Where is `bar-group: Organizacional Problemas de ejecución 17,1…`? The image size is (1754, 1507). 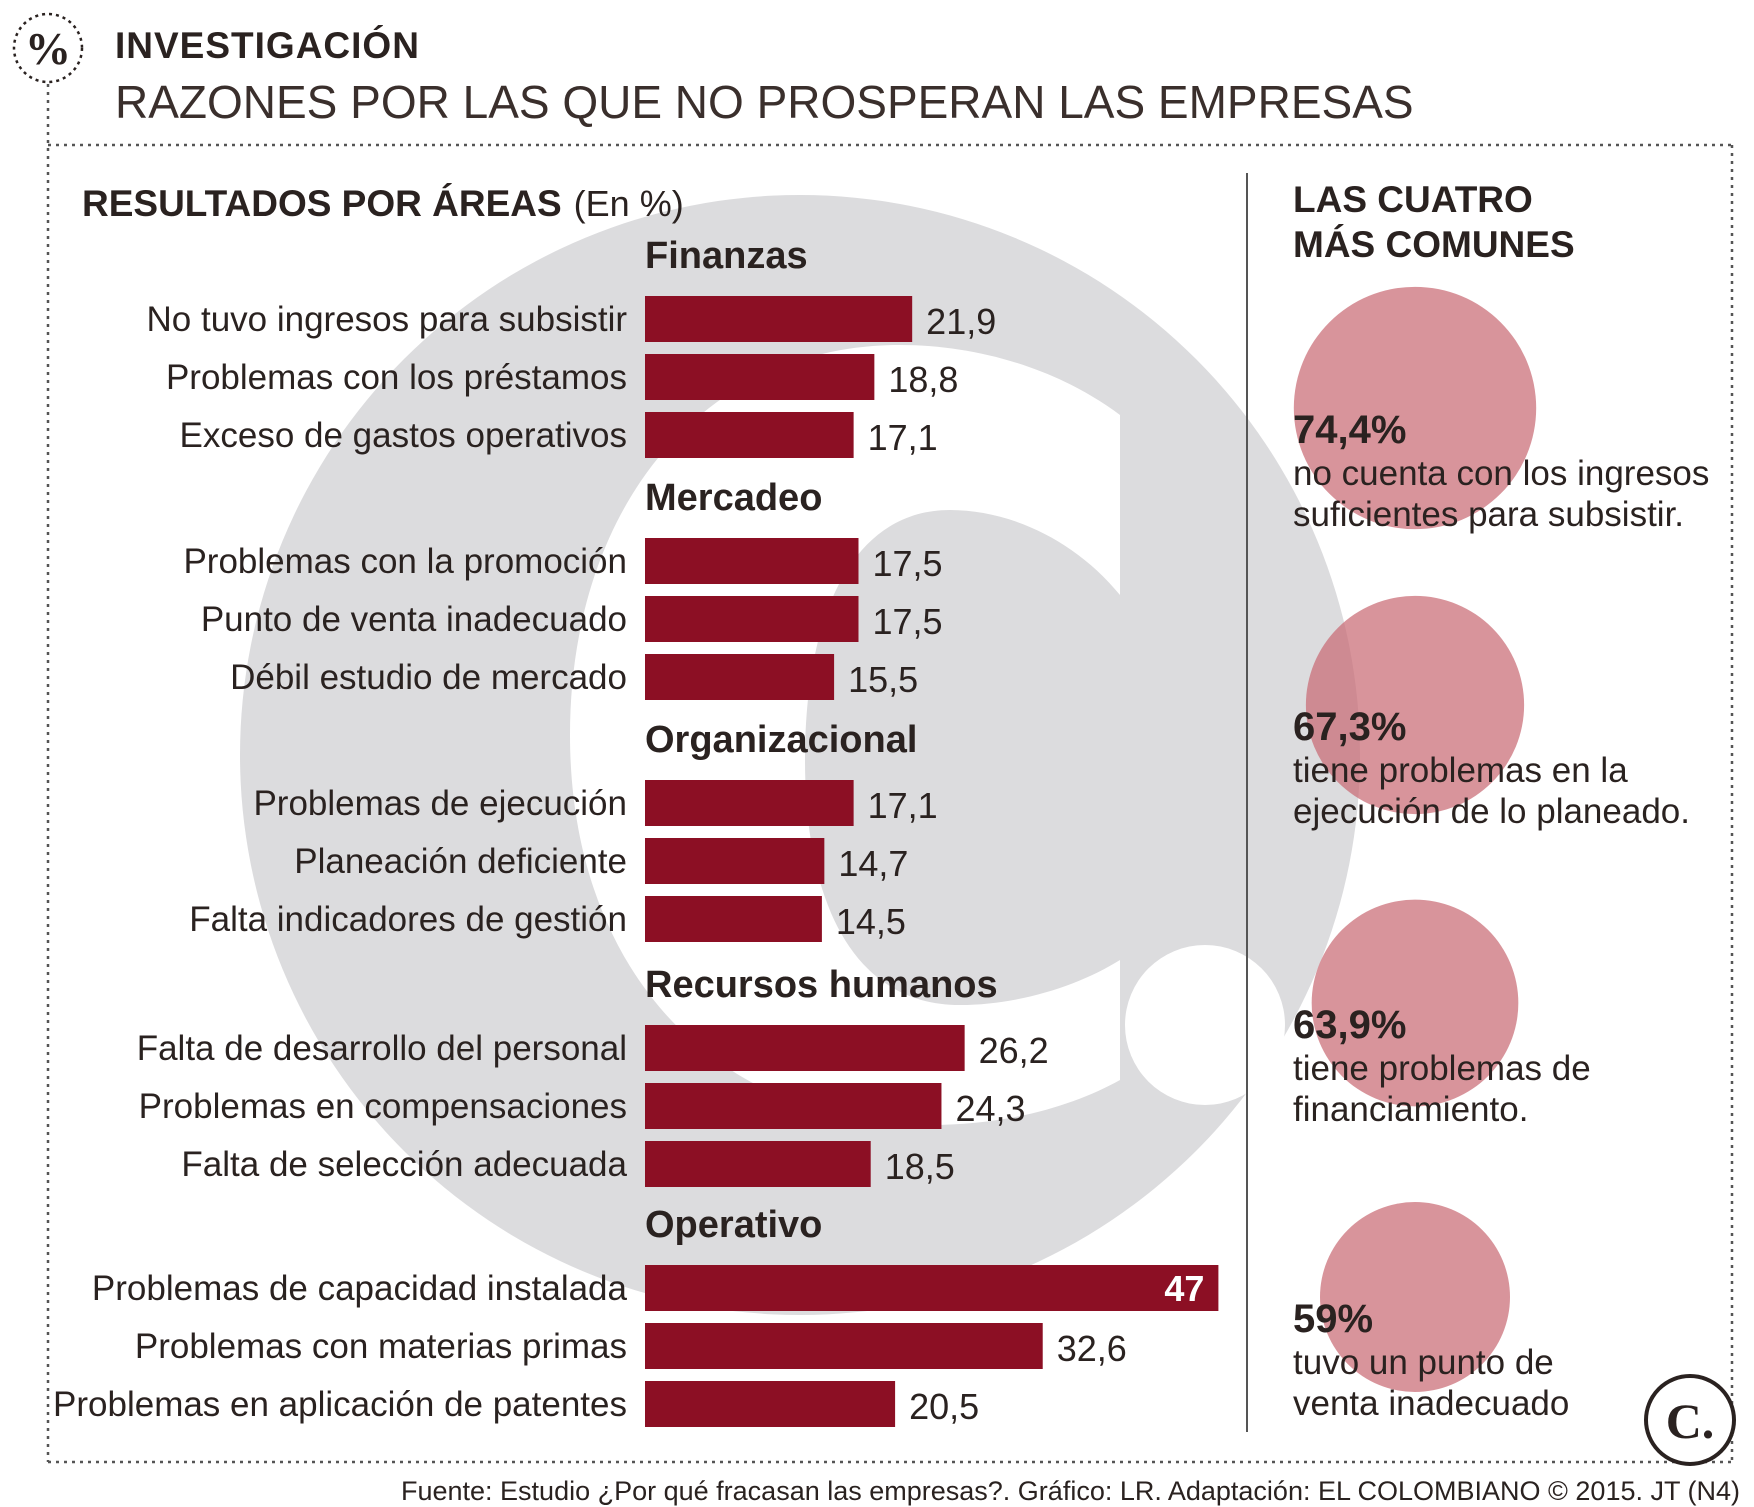 bar-group: Organizacional Problemas de ejecución 17,1… is located at coordinates (563, 830).